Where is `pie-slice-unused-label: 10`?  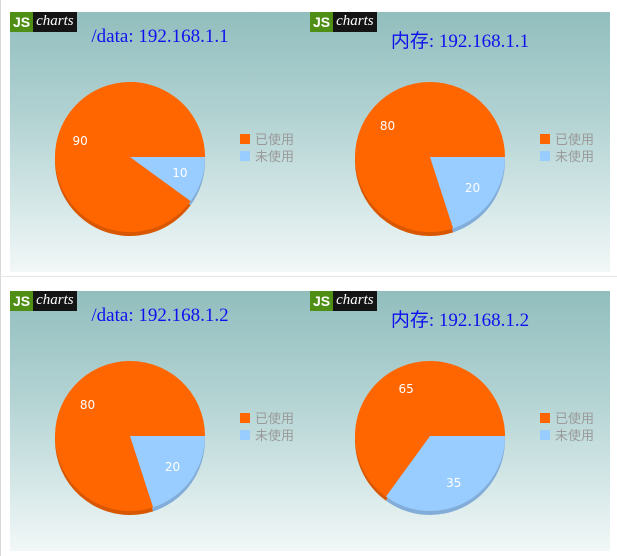 pie-slice-unused-label: 10 is located at coordinates (179, 173).